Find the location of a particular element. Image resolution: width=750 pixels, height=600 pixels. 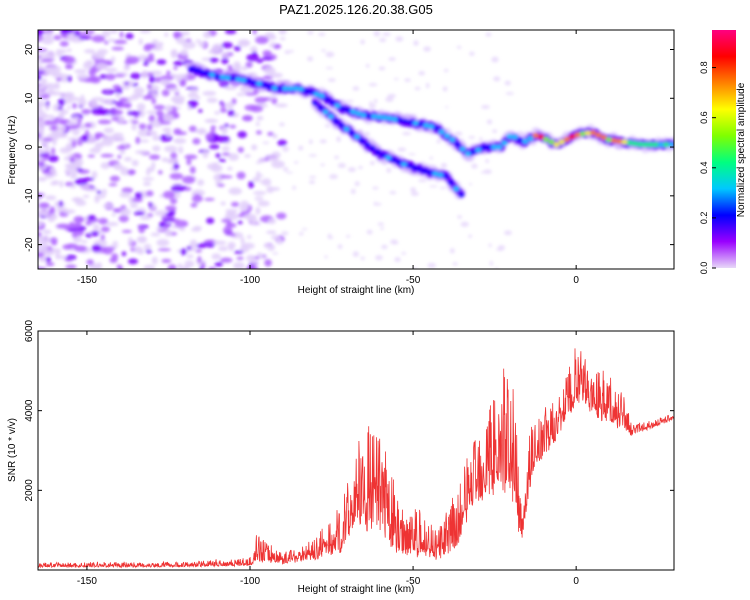

colorbar-ticks: 0.0 0.2 0.4 0.6 0.8 is located at coordinates (707, 167).